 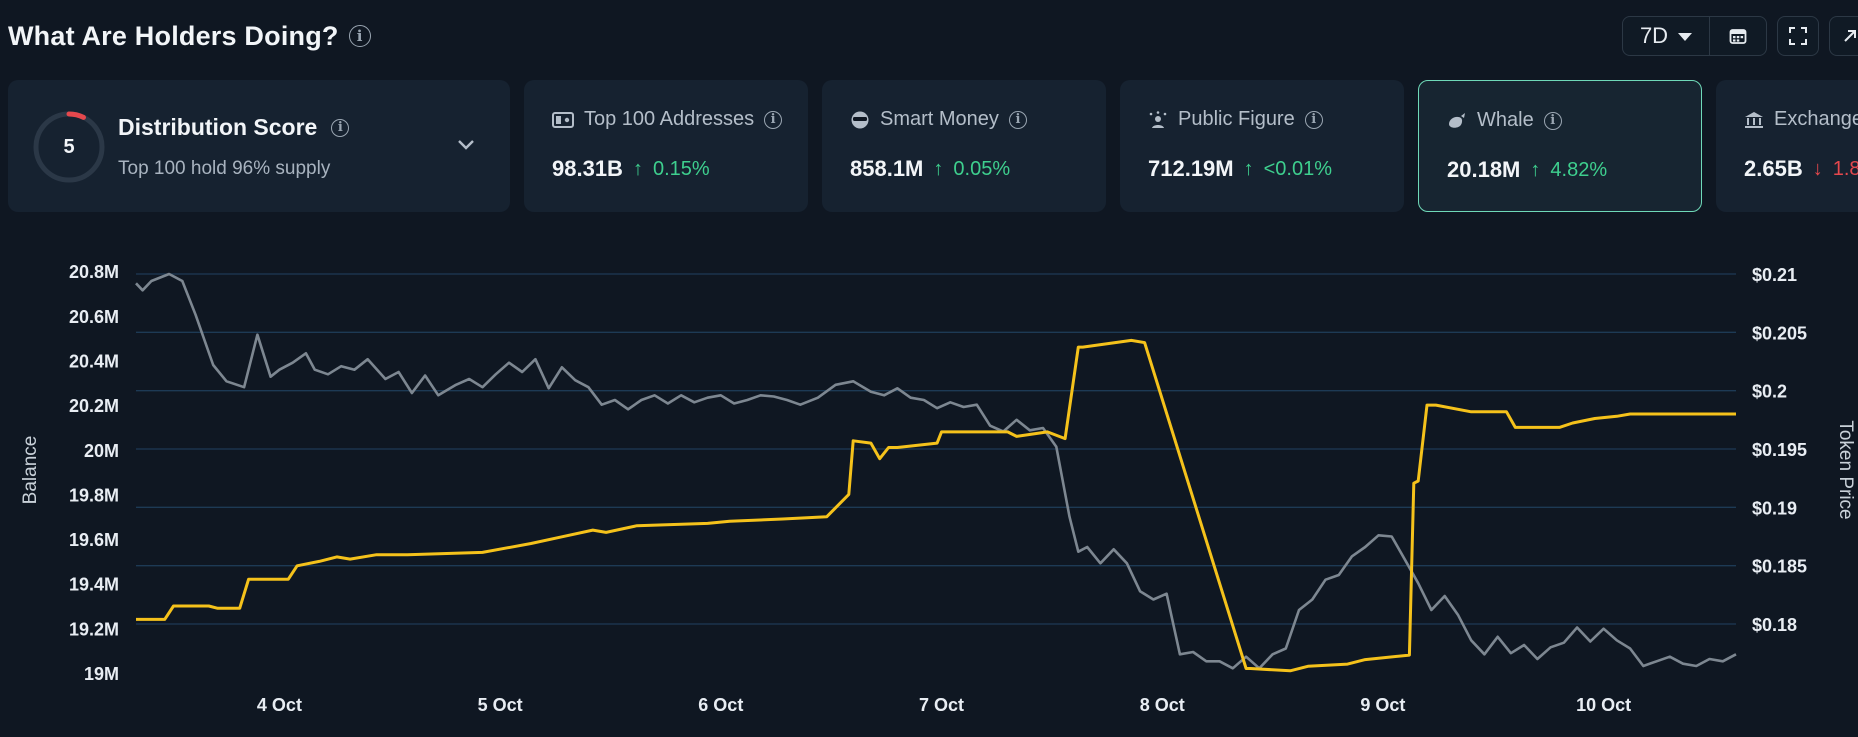 What do you see at coordinates (1816, 119) in the screenshot?
I see `card-label: Exchange` at bounding box center [1816, 119].